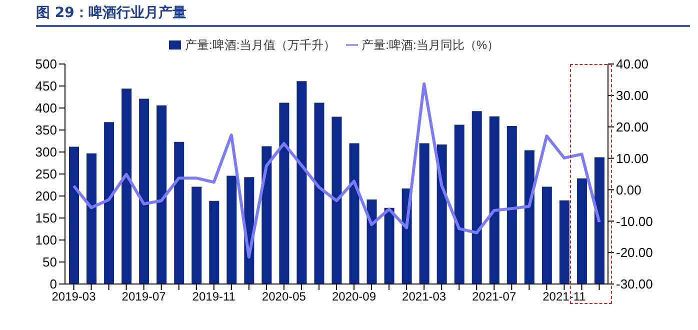 This screenshot has height=330, width=698. What do you see at coordinates (46, 130) in the screenshot?
I see `y-tick-label: 350` at bounding box center [46, 130].